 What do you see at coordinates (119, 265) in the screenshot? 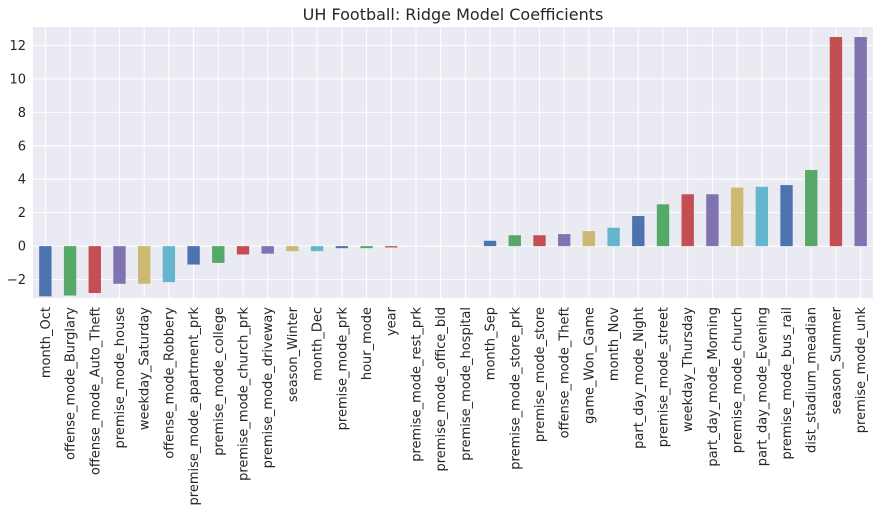
I see `bar-premise_mode_house` at bounding box center [119, 265].